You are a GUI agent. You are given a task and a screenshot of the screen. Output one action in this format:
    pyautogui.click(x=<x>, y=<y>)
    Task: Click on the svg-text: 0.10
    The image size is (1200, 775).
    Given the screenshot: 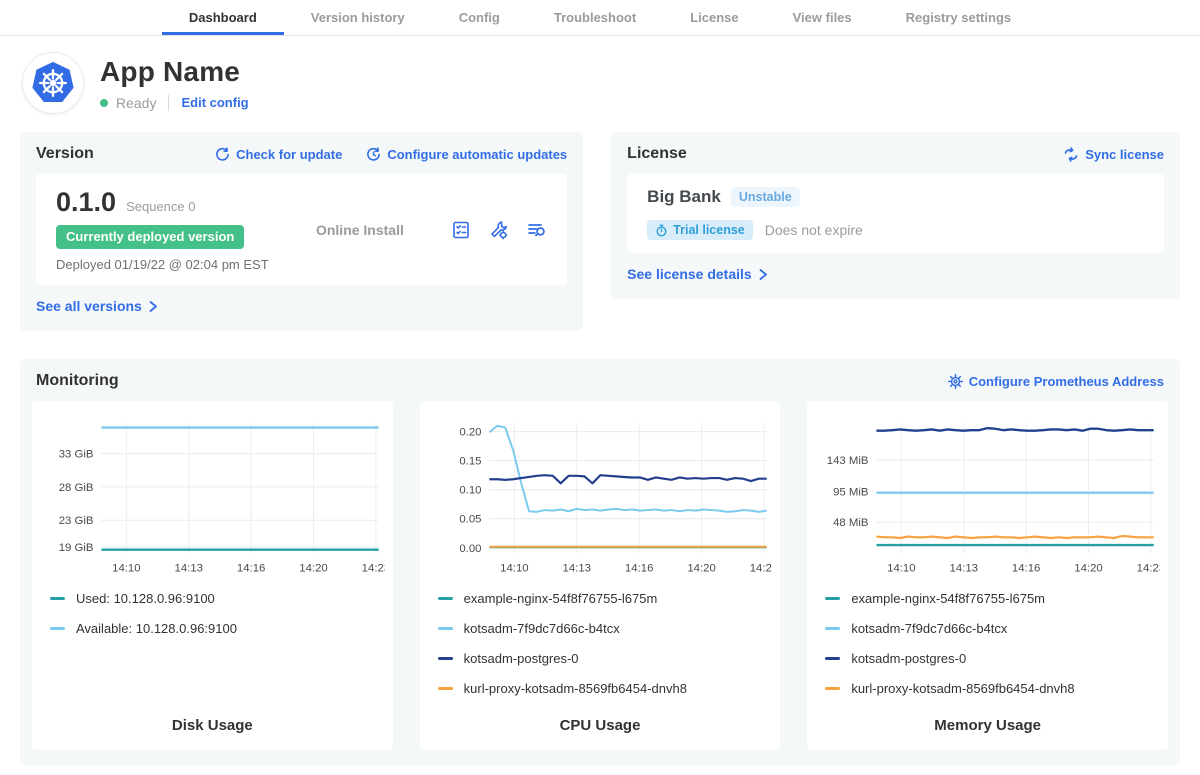 What is the action you would take?
    pyautogui.click(x=470, y=491)
    